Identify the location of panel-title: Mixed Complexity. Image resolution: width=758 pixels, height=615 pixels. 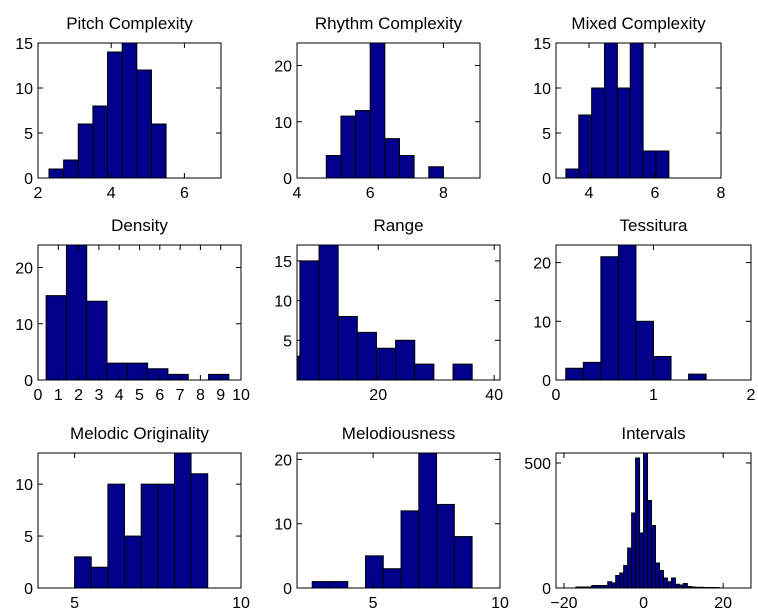
(638, 23).